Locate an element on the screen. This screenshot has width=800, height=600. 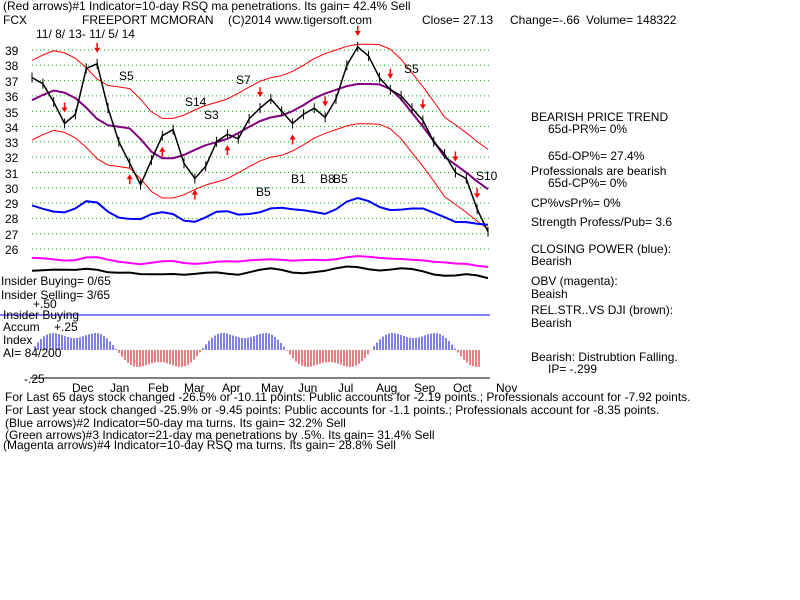
tick-37: 37 is located at coordinates (12, 82).